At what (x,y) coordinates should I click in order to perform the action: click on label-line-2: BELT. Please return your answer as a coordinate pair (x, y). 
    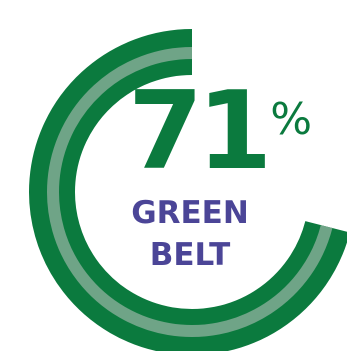
    Looking at the image, I should click on (190, 255).